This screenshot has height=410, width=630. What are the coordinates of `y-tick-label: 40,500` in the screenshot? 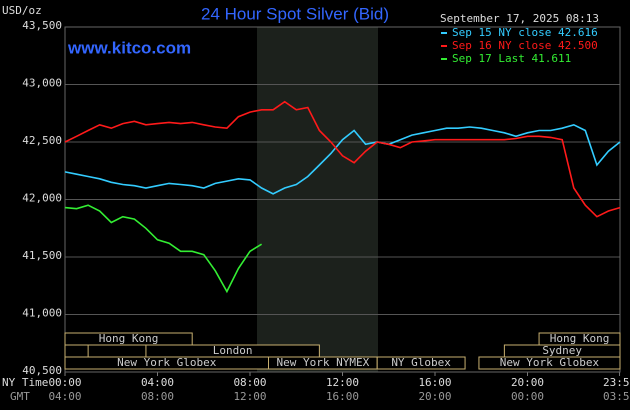 It's located at (42, 370).